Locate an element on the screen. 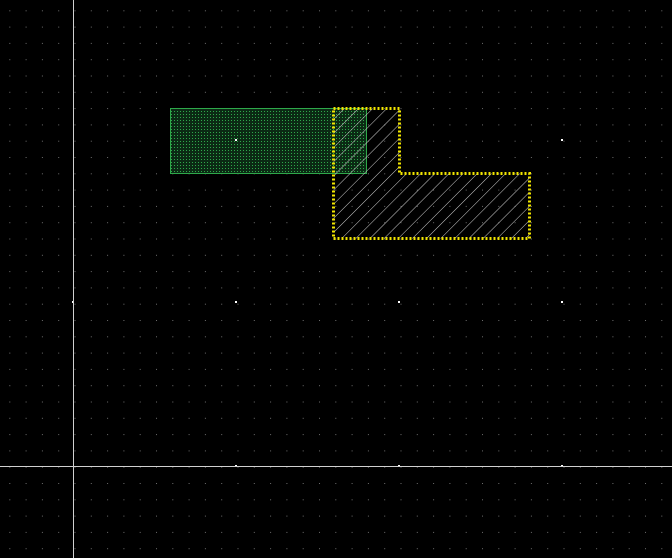  polygon-hatch-fill is located at coordinates (431, 173).